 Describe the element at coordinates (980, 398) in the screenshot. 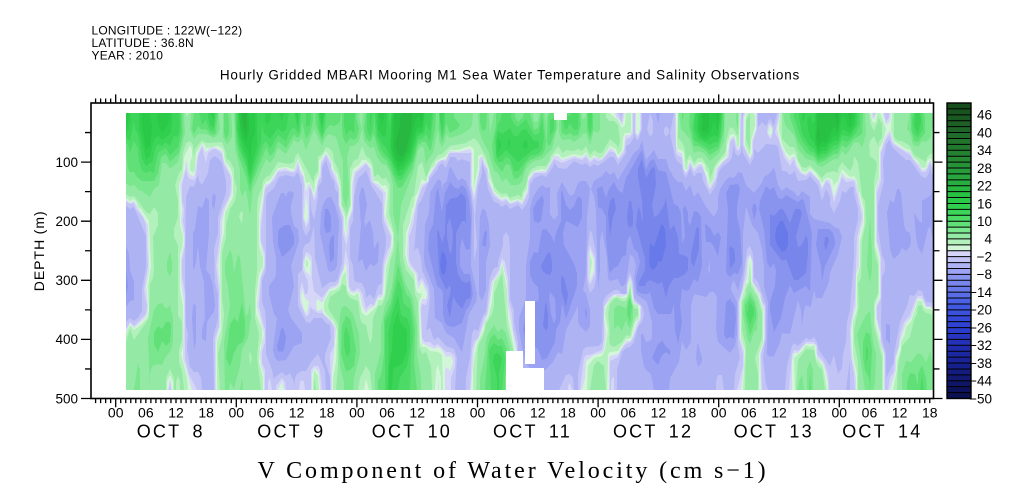

I see `svg-text: −50` at that location.